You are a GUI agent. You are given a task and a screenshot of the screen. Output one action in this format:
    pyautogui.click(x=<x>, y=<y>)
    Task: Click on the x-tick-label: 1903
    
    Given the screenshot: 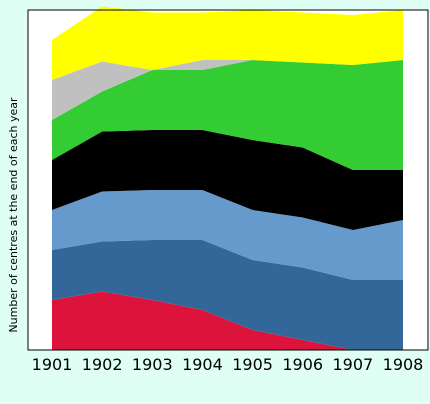 What is the action you would take?
    pyautogui.click(x=152, y=364)
    